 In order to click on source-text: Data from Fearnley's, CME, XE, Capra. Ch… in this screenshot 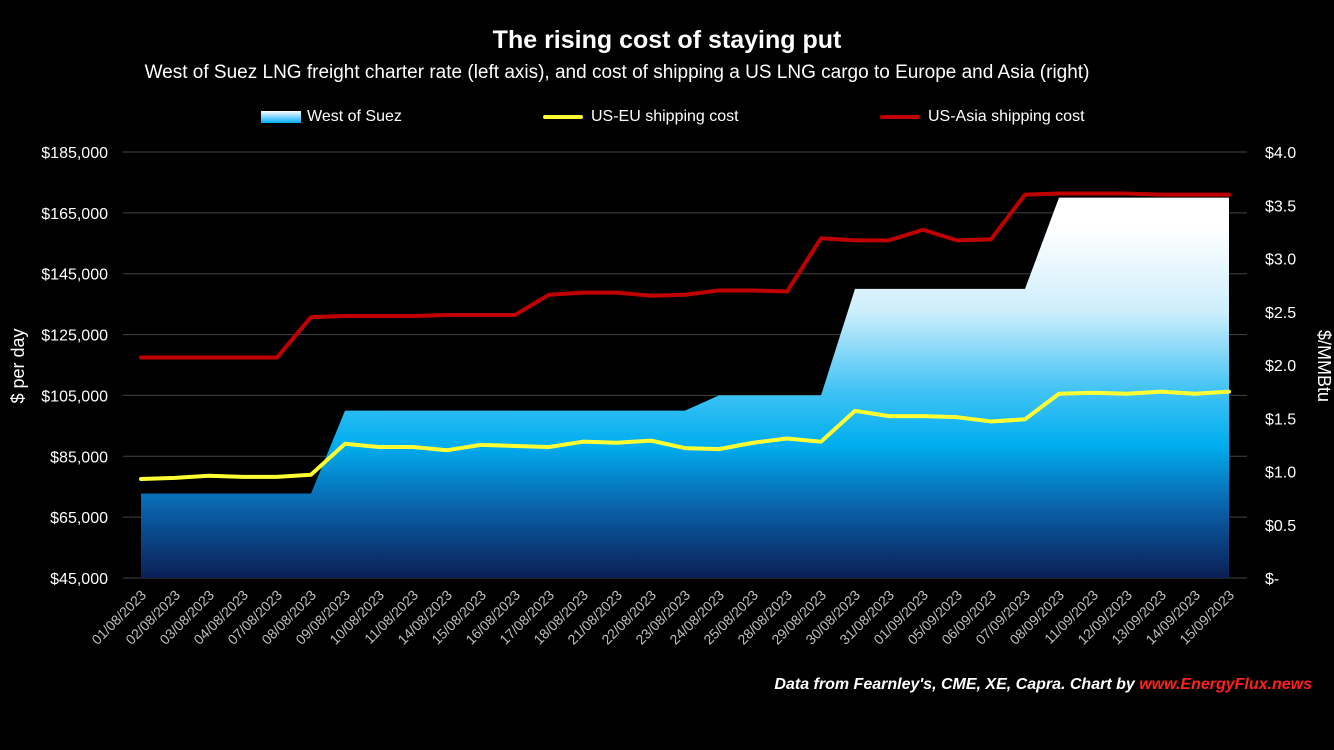, I will do `click(957, 684)`.